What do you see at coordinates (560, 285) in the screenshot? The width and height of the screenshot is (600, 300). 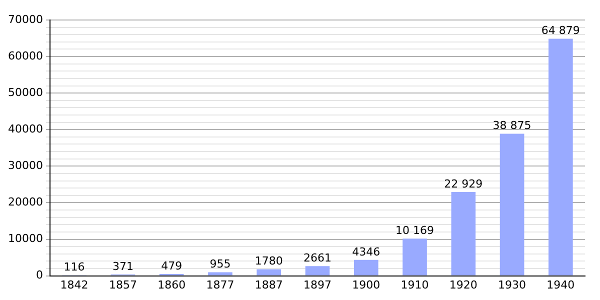 I see `x-tick-label: 1940` at bounding box center [560, 285].